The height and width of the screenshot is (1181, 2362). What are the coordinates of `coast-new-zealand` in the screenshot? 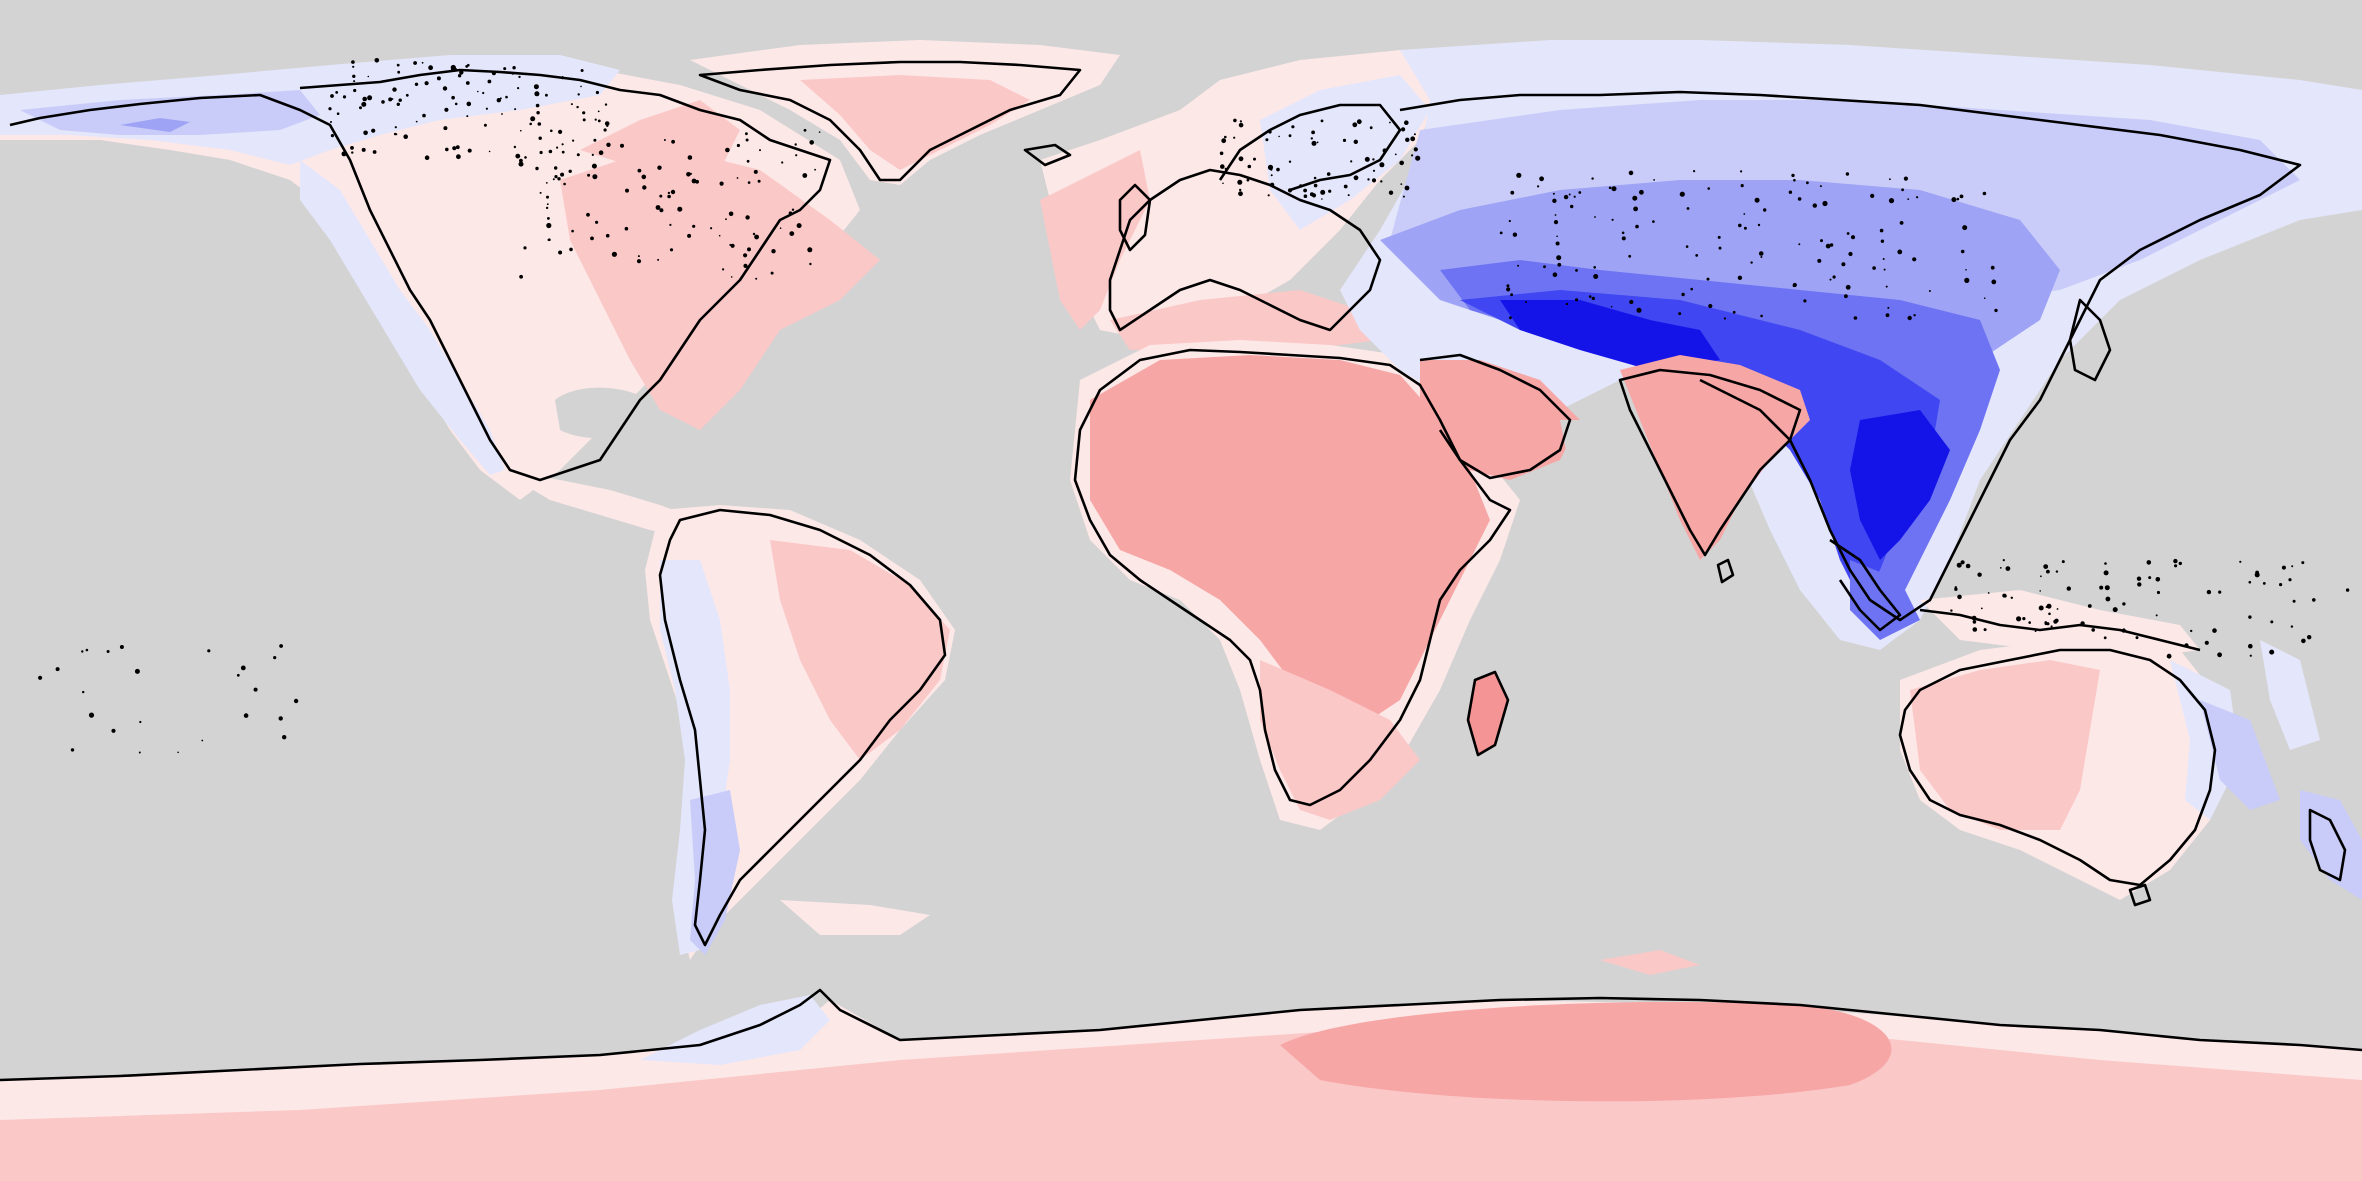 It's located at (2327, 845).